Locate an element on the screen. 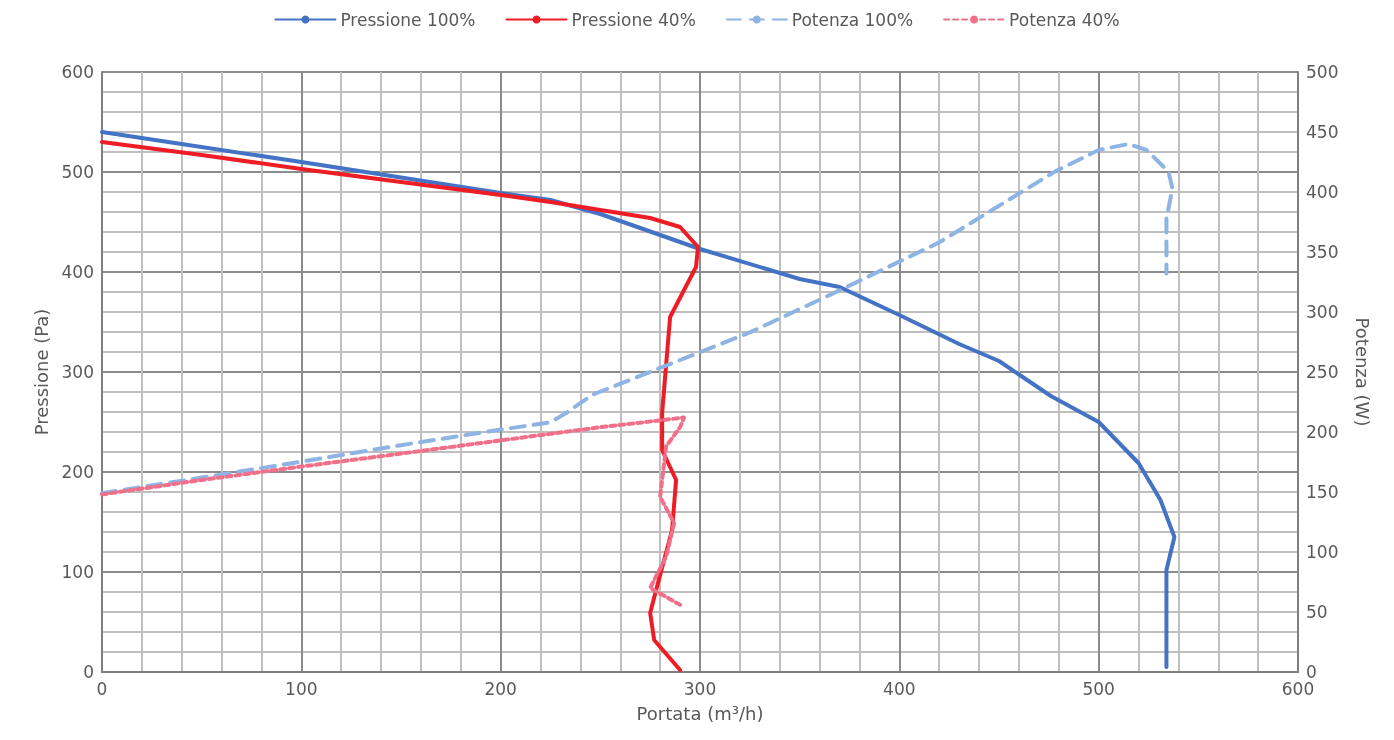 This screenshot has height=740, width=1394. y2-tick-label: 500 is located at coordinates (1322, 72).